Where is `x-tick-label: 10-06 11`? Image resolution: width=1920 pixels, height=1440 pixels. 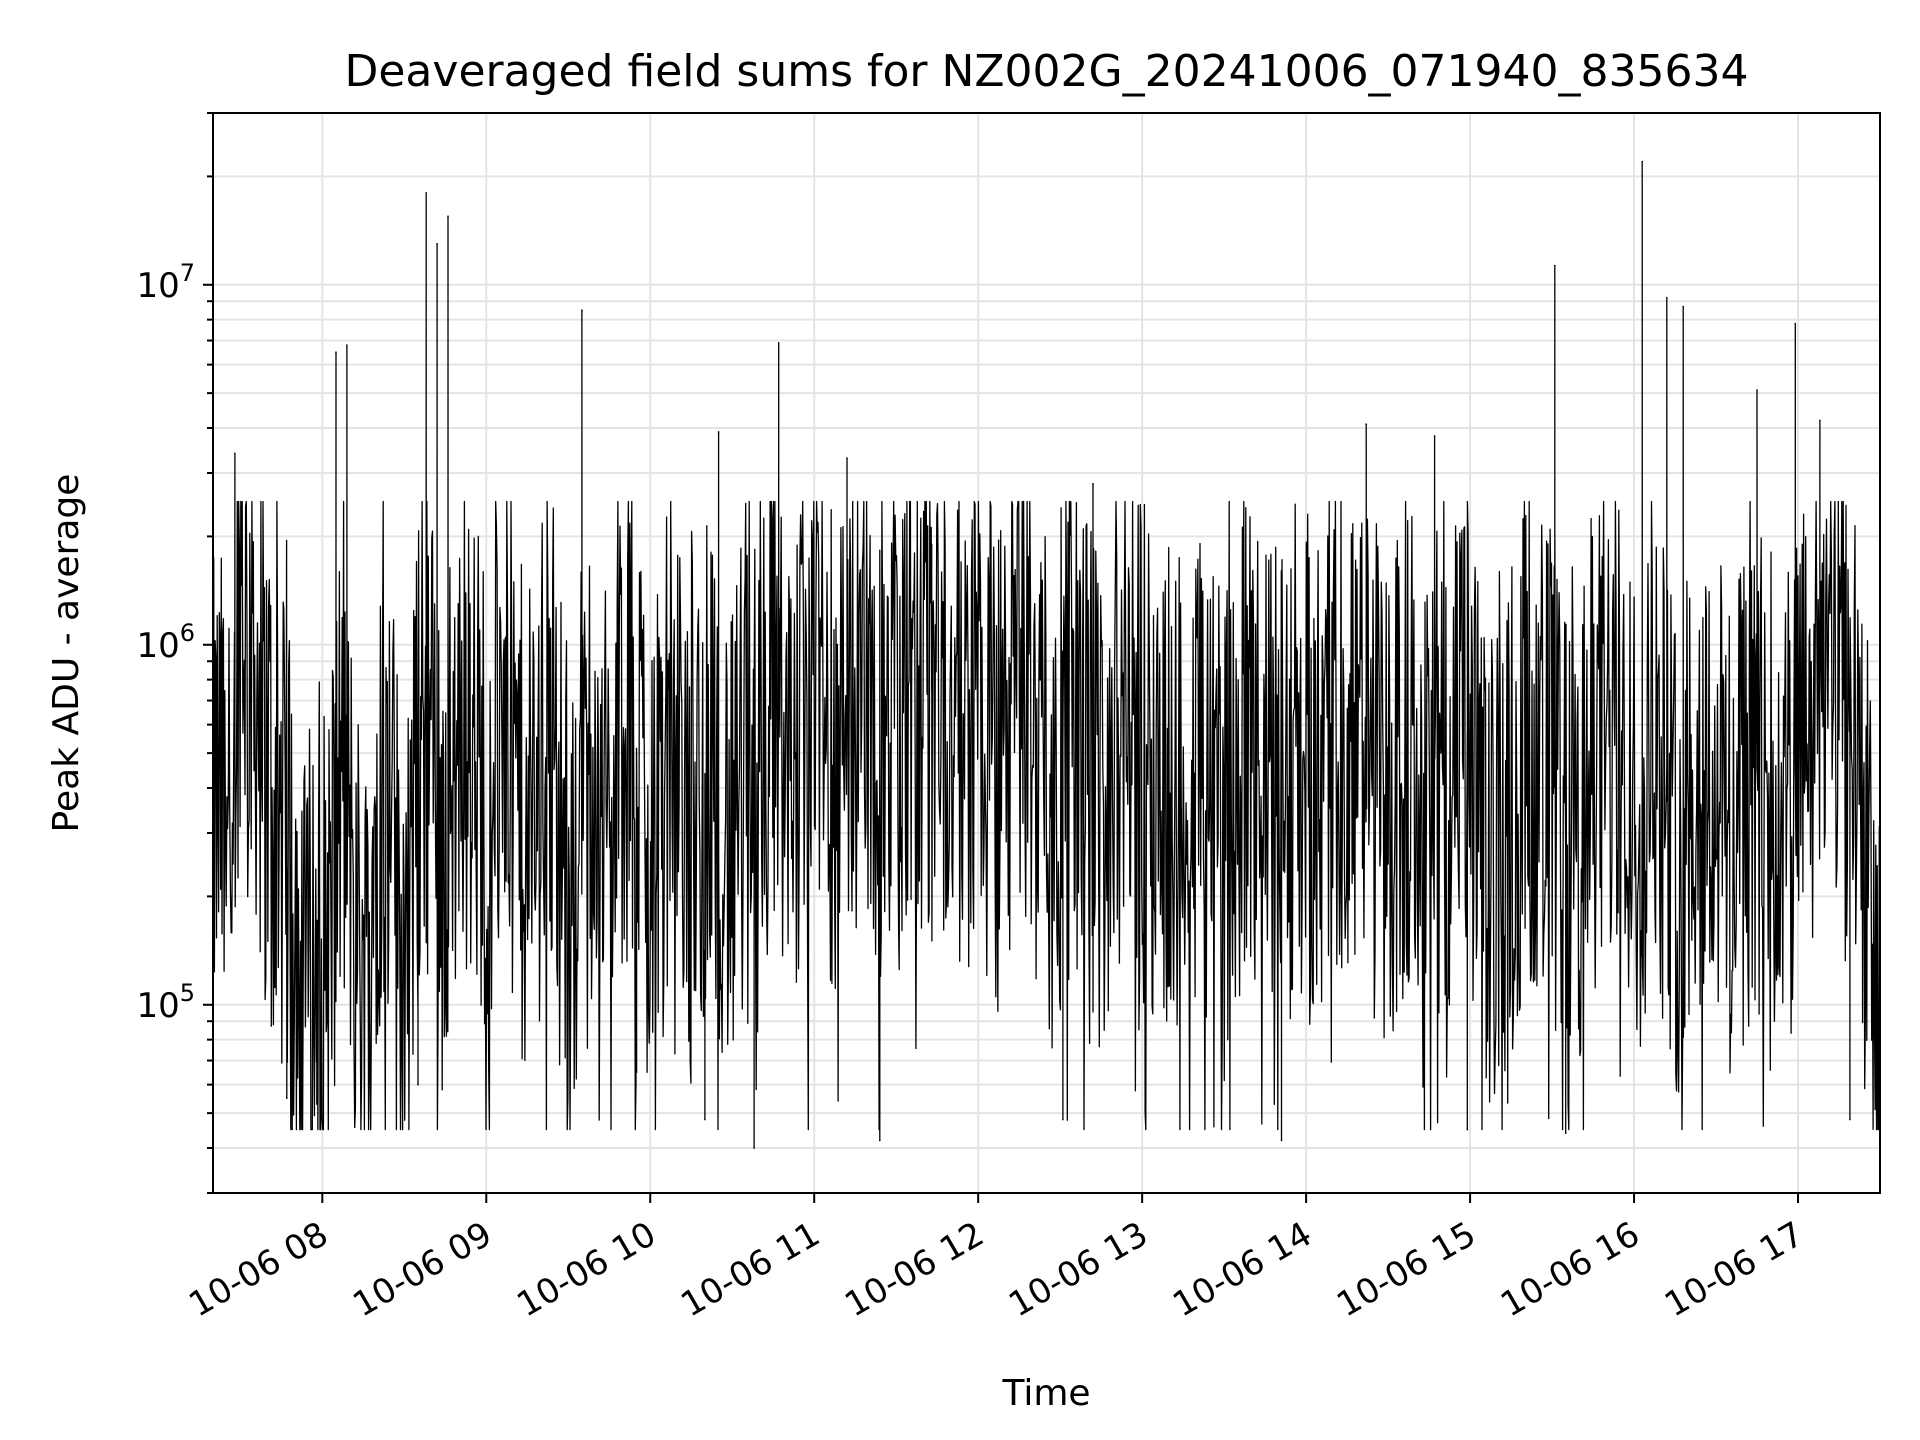 x-tick-label: 10-06 11 is located at coordinates (750, 1269).